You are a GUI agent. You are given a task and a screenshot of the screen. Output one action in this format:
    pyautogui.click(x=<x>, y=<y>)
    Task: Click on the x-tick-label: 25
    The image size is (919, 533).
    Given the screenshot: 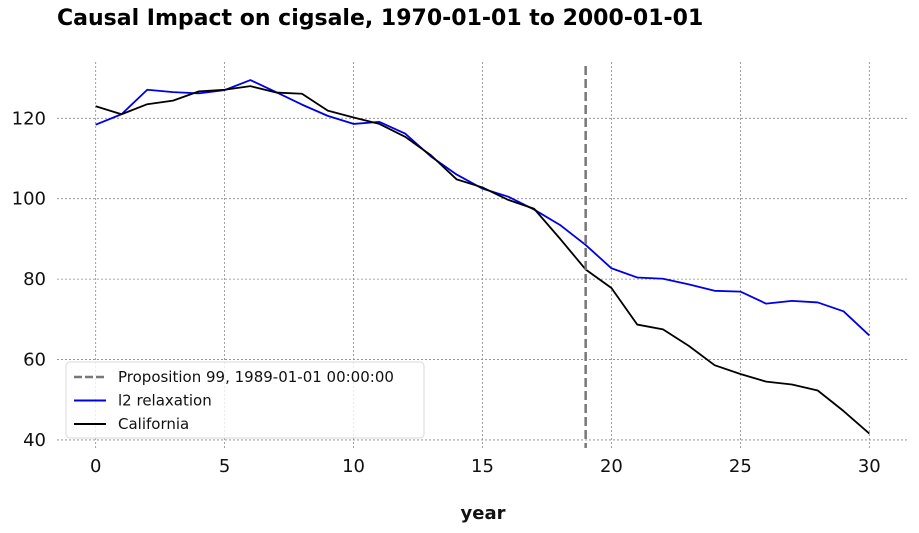 What is the action you would take?
    pyautogui.click(x=740, y=466)
    